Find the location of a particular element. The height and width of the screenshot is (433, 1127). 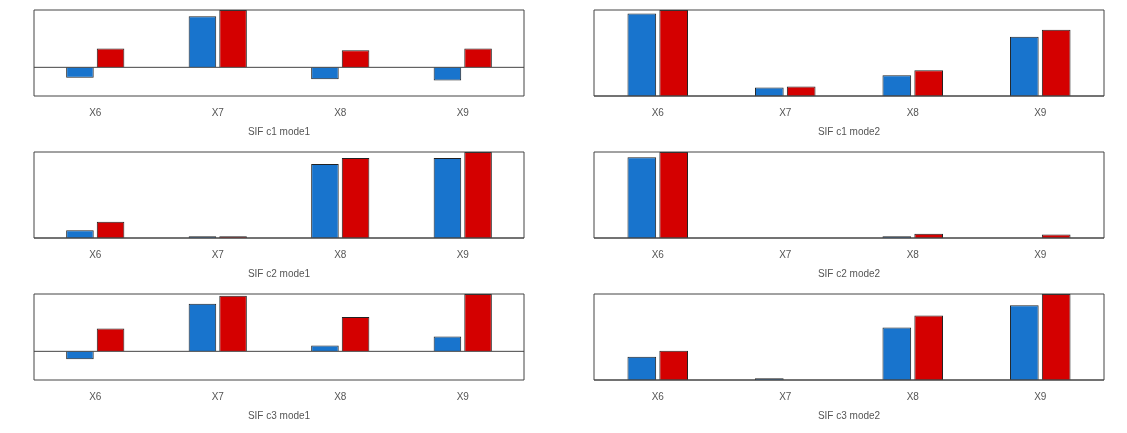

x-axis-title: SIF c1 mode2 is located at coordinates (849, 131).